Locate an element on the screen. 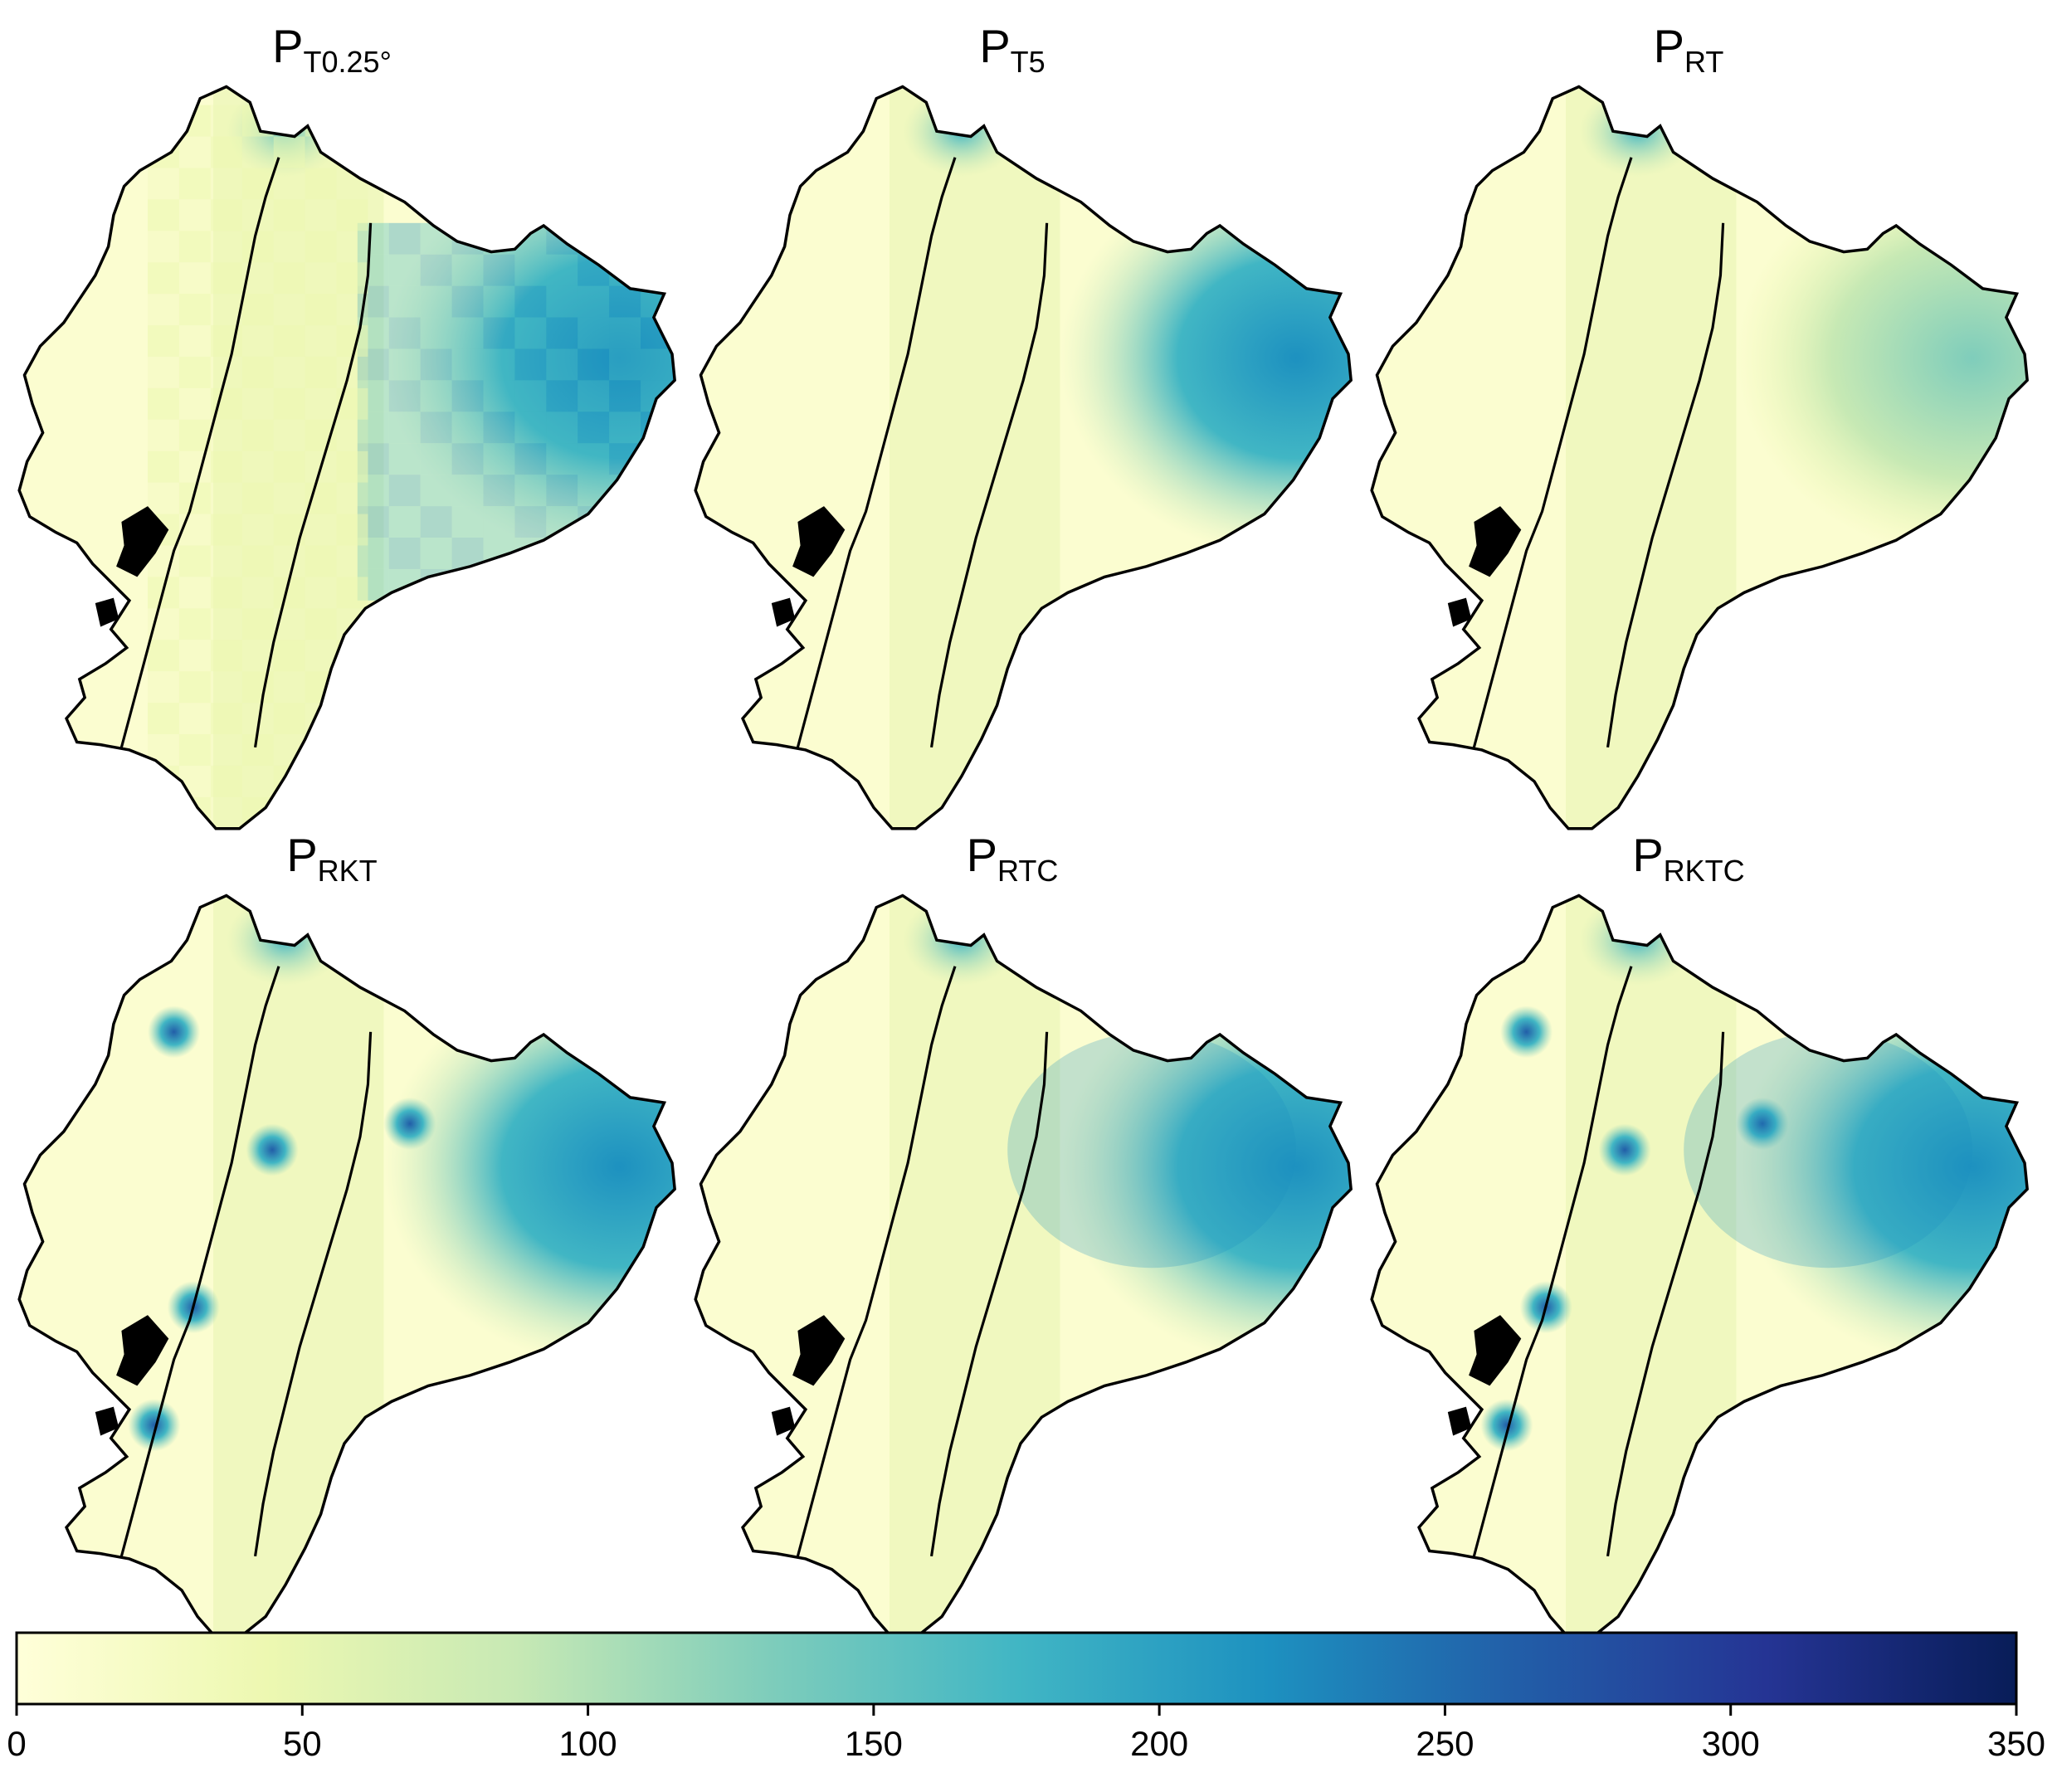 The height and width of the screenshot is (1792, 2057). colorbar-tick-label: 250 is located at coordinates (1445, 1743).